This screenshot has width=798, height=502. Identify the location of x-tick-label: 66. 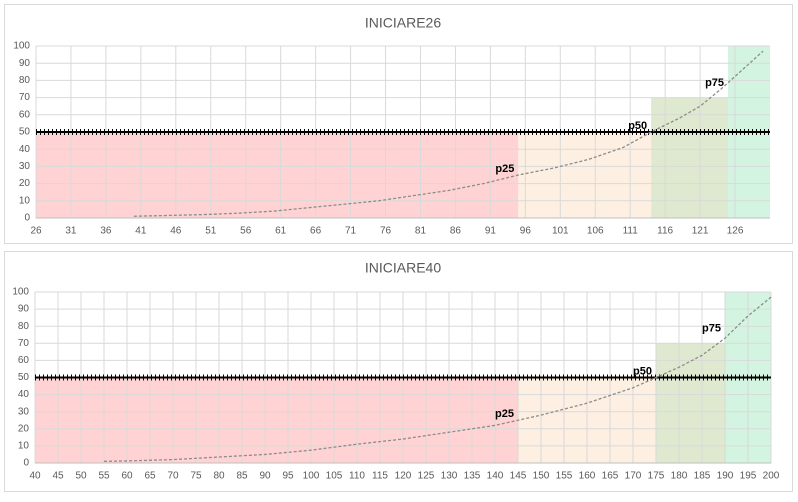
(316, 231).